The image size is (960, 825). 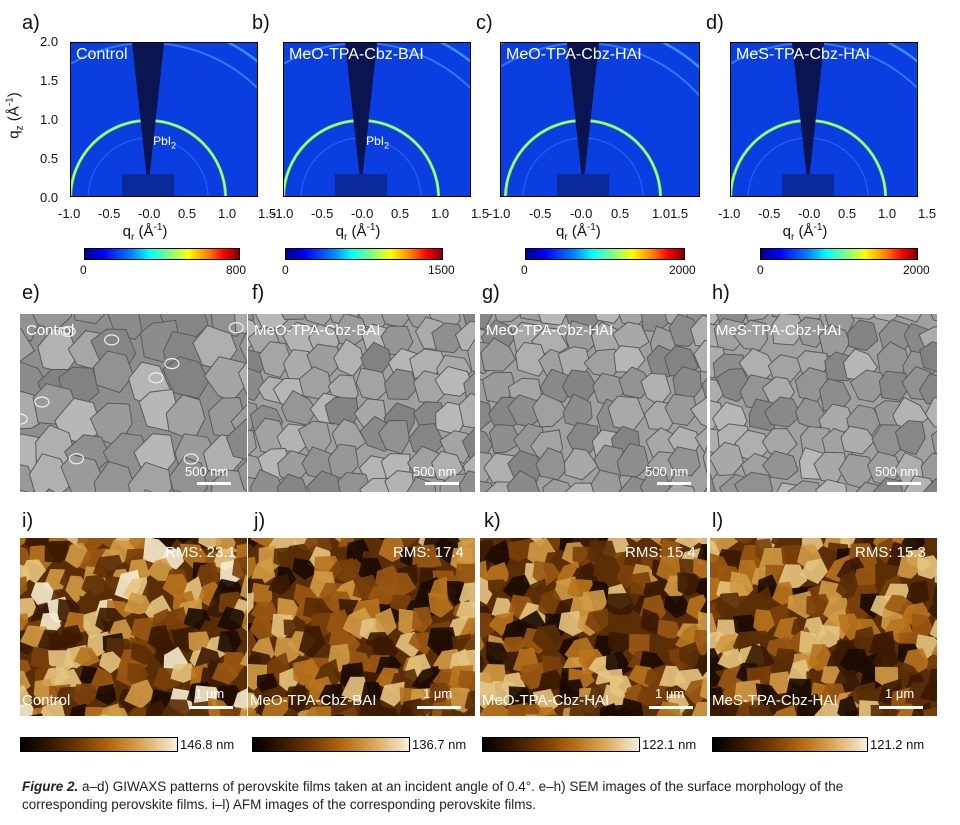 What do you see at coordinates (546, 700) in the screenshot?
I see `afm-label: MeO-TPA-Cbz-HAI` at bounding box center [546, 700].